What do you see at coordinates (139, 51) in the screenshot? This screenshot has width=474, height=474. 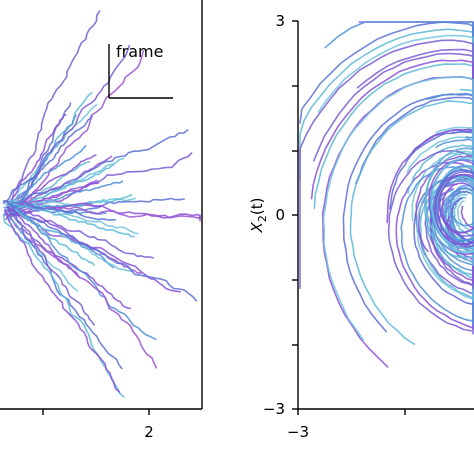 I see `frame-annotation-label: frame` at bounding box center [139, 51].